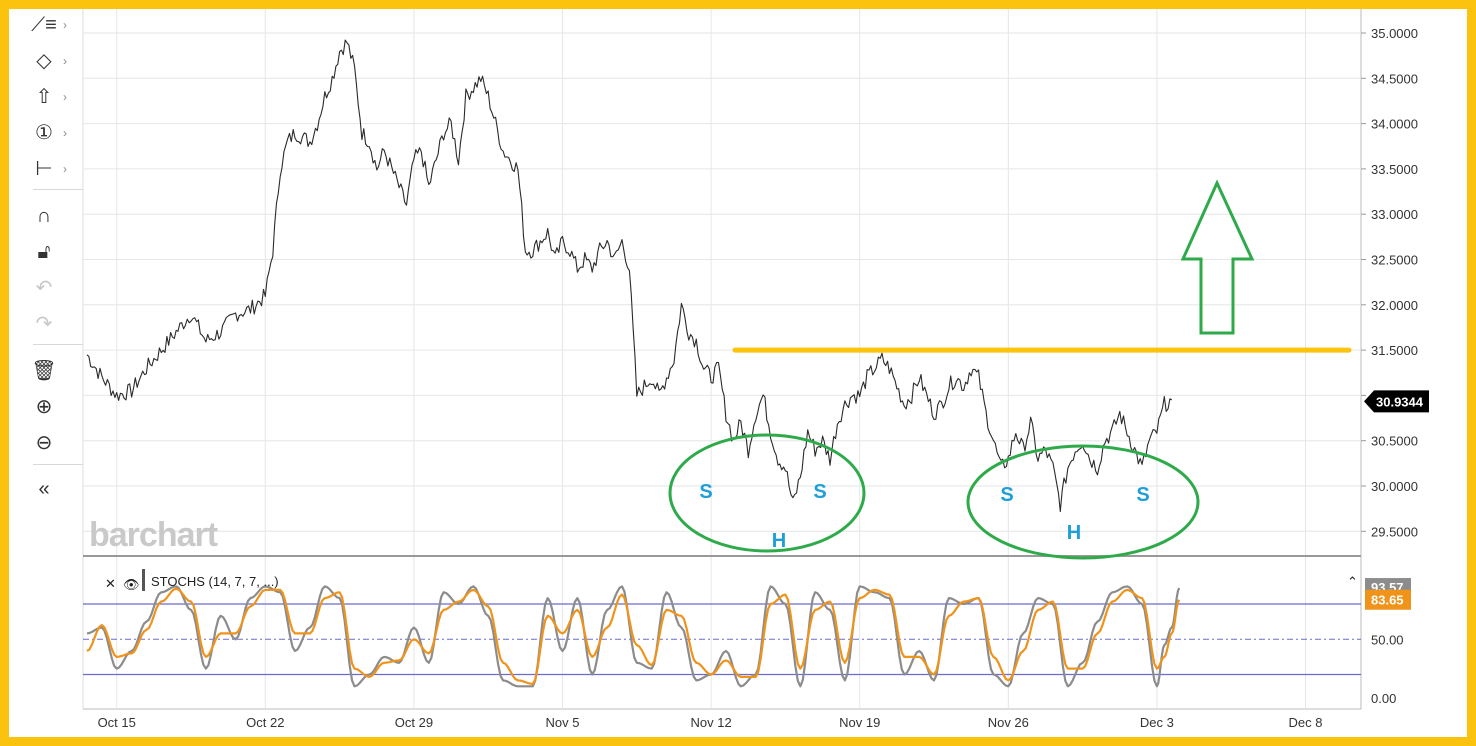 The image size is (1476, 746). Describe the element at coordinates (44, 407) in the screenshot. I see `zoom-in-icon: ⊕` at that location.